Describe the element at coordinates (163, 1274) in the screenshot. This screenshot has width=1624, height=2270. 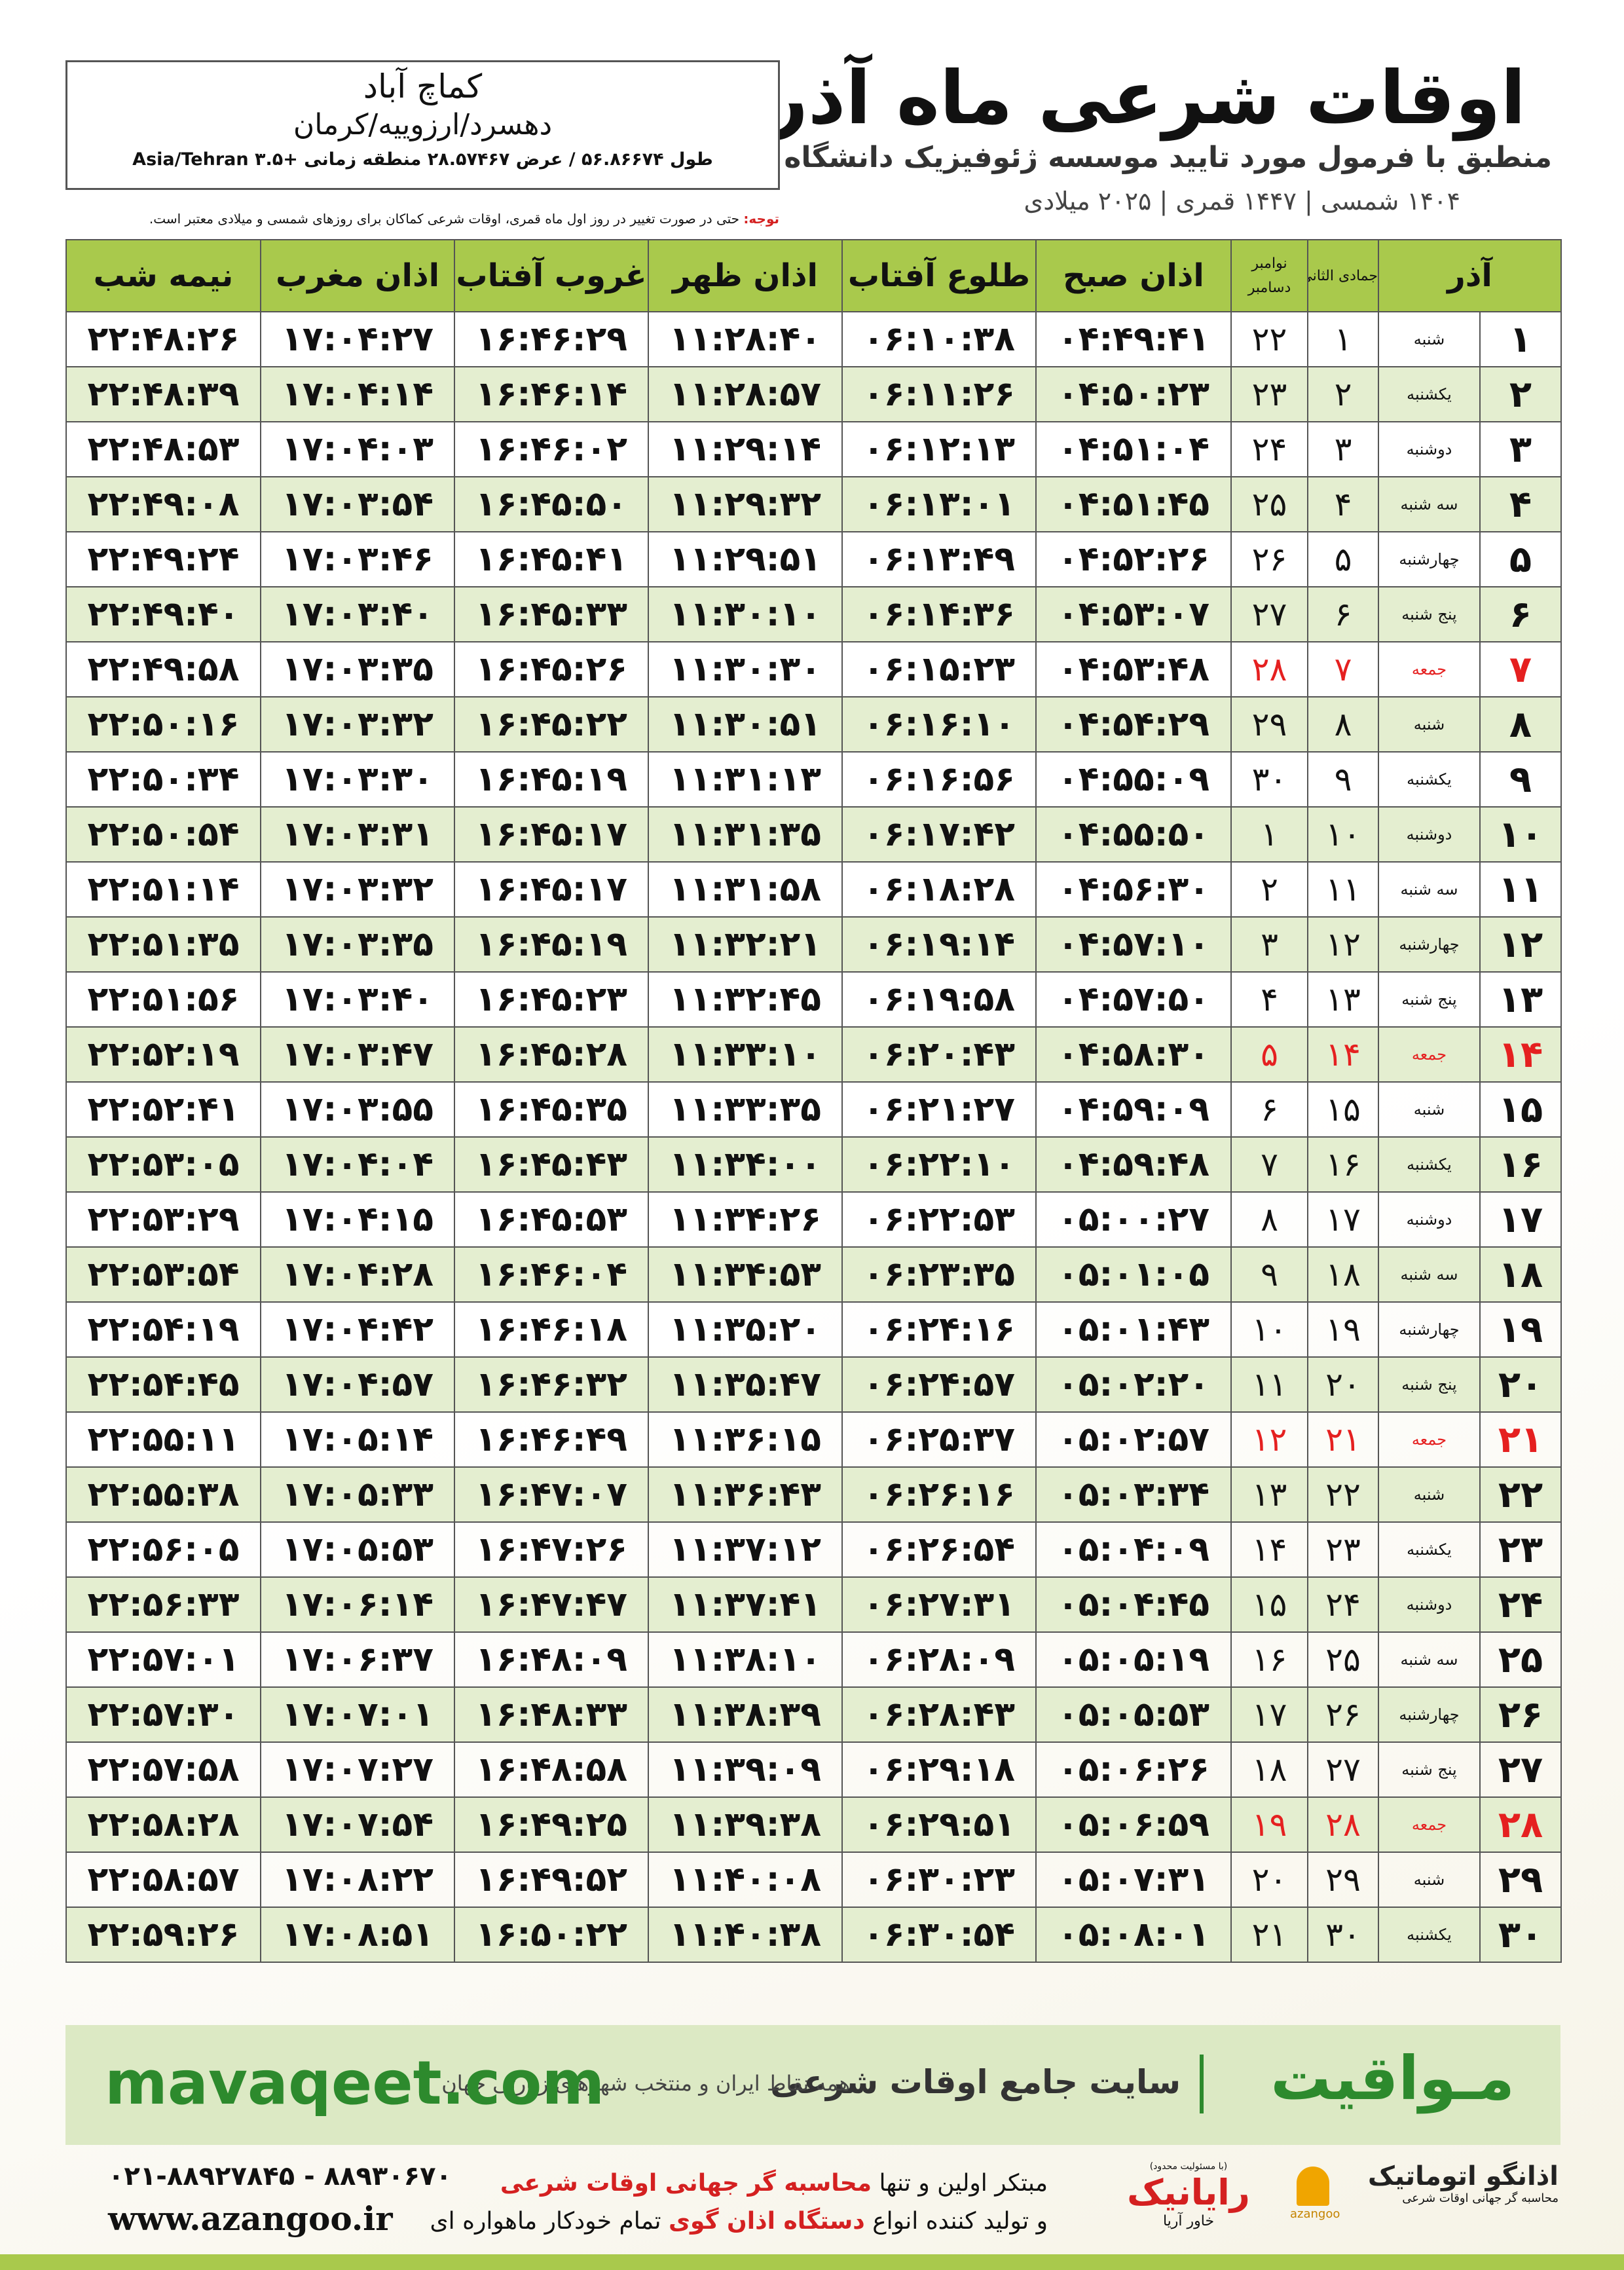
I see `table-cell: ۲۲:۵۳:۵۴` at that location.